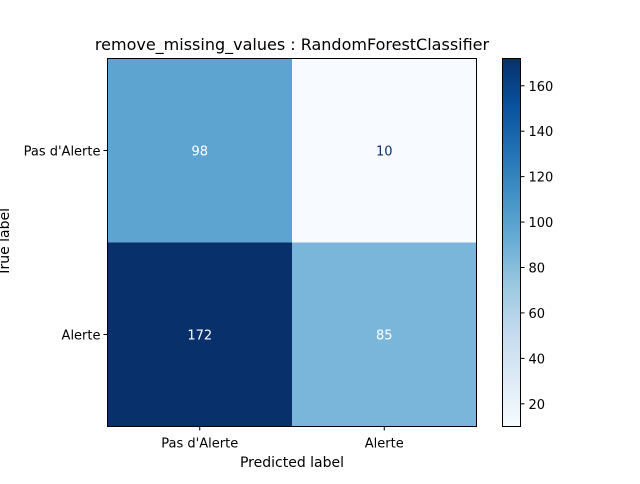 The width and height of the screenshot is (640, 484). Describe the element at coordinates (511, 242) in the screenshot. I see `colorbar` at that location.